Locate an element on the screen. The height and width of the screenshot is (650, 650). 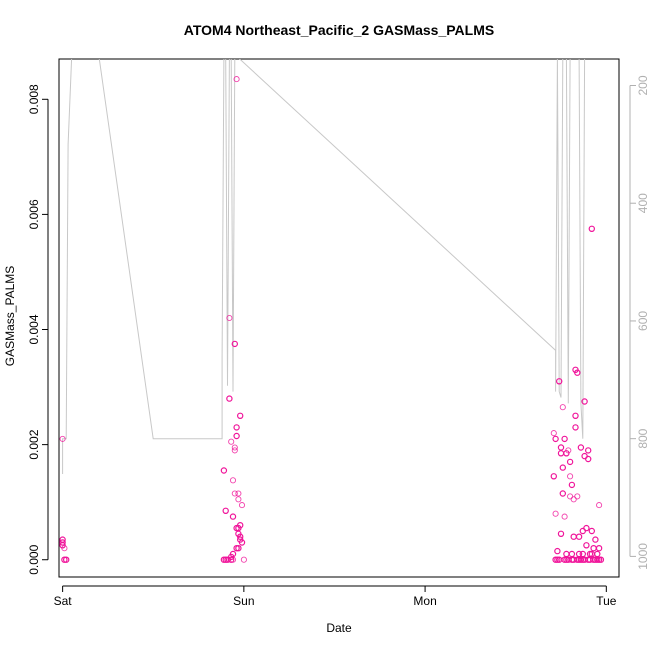
right-tick-label: 200 is located at coordinates (643, 85).